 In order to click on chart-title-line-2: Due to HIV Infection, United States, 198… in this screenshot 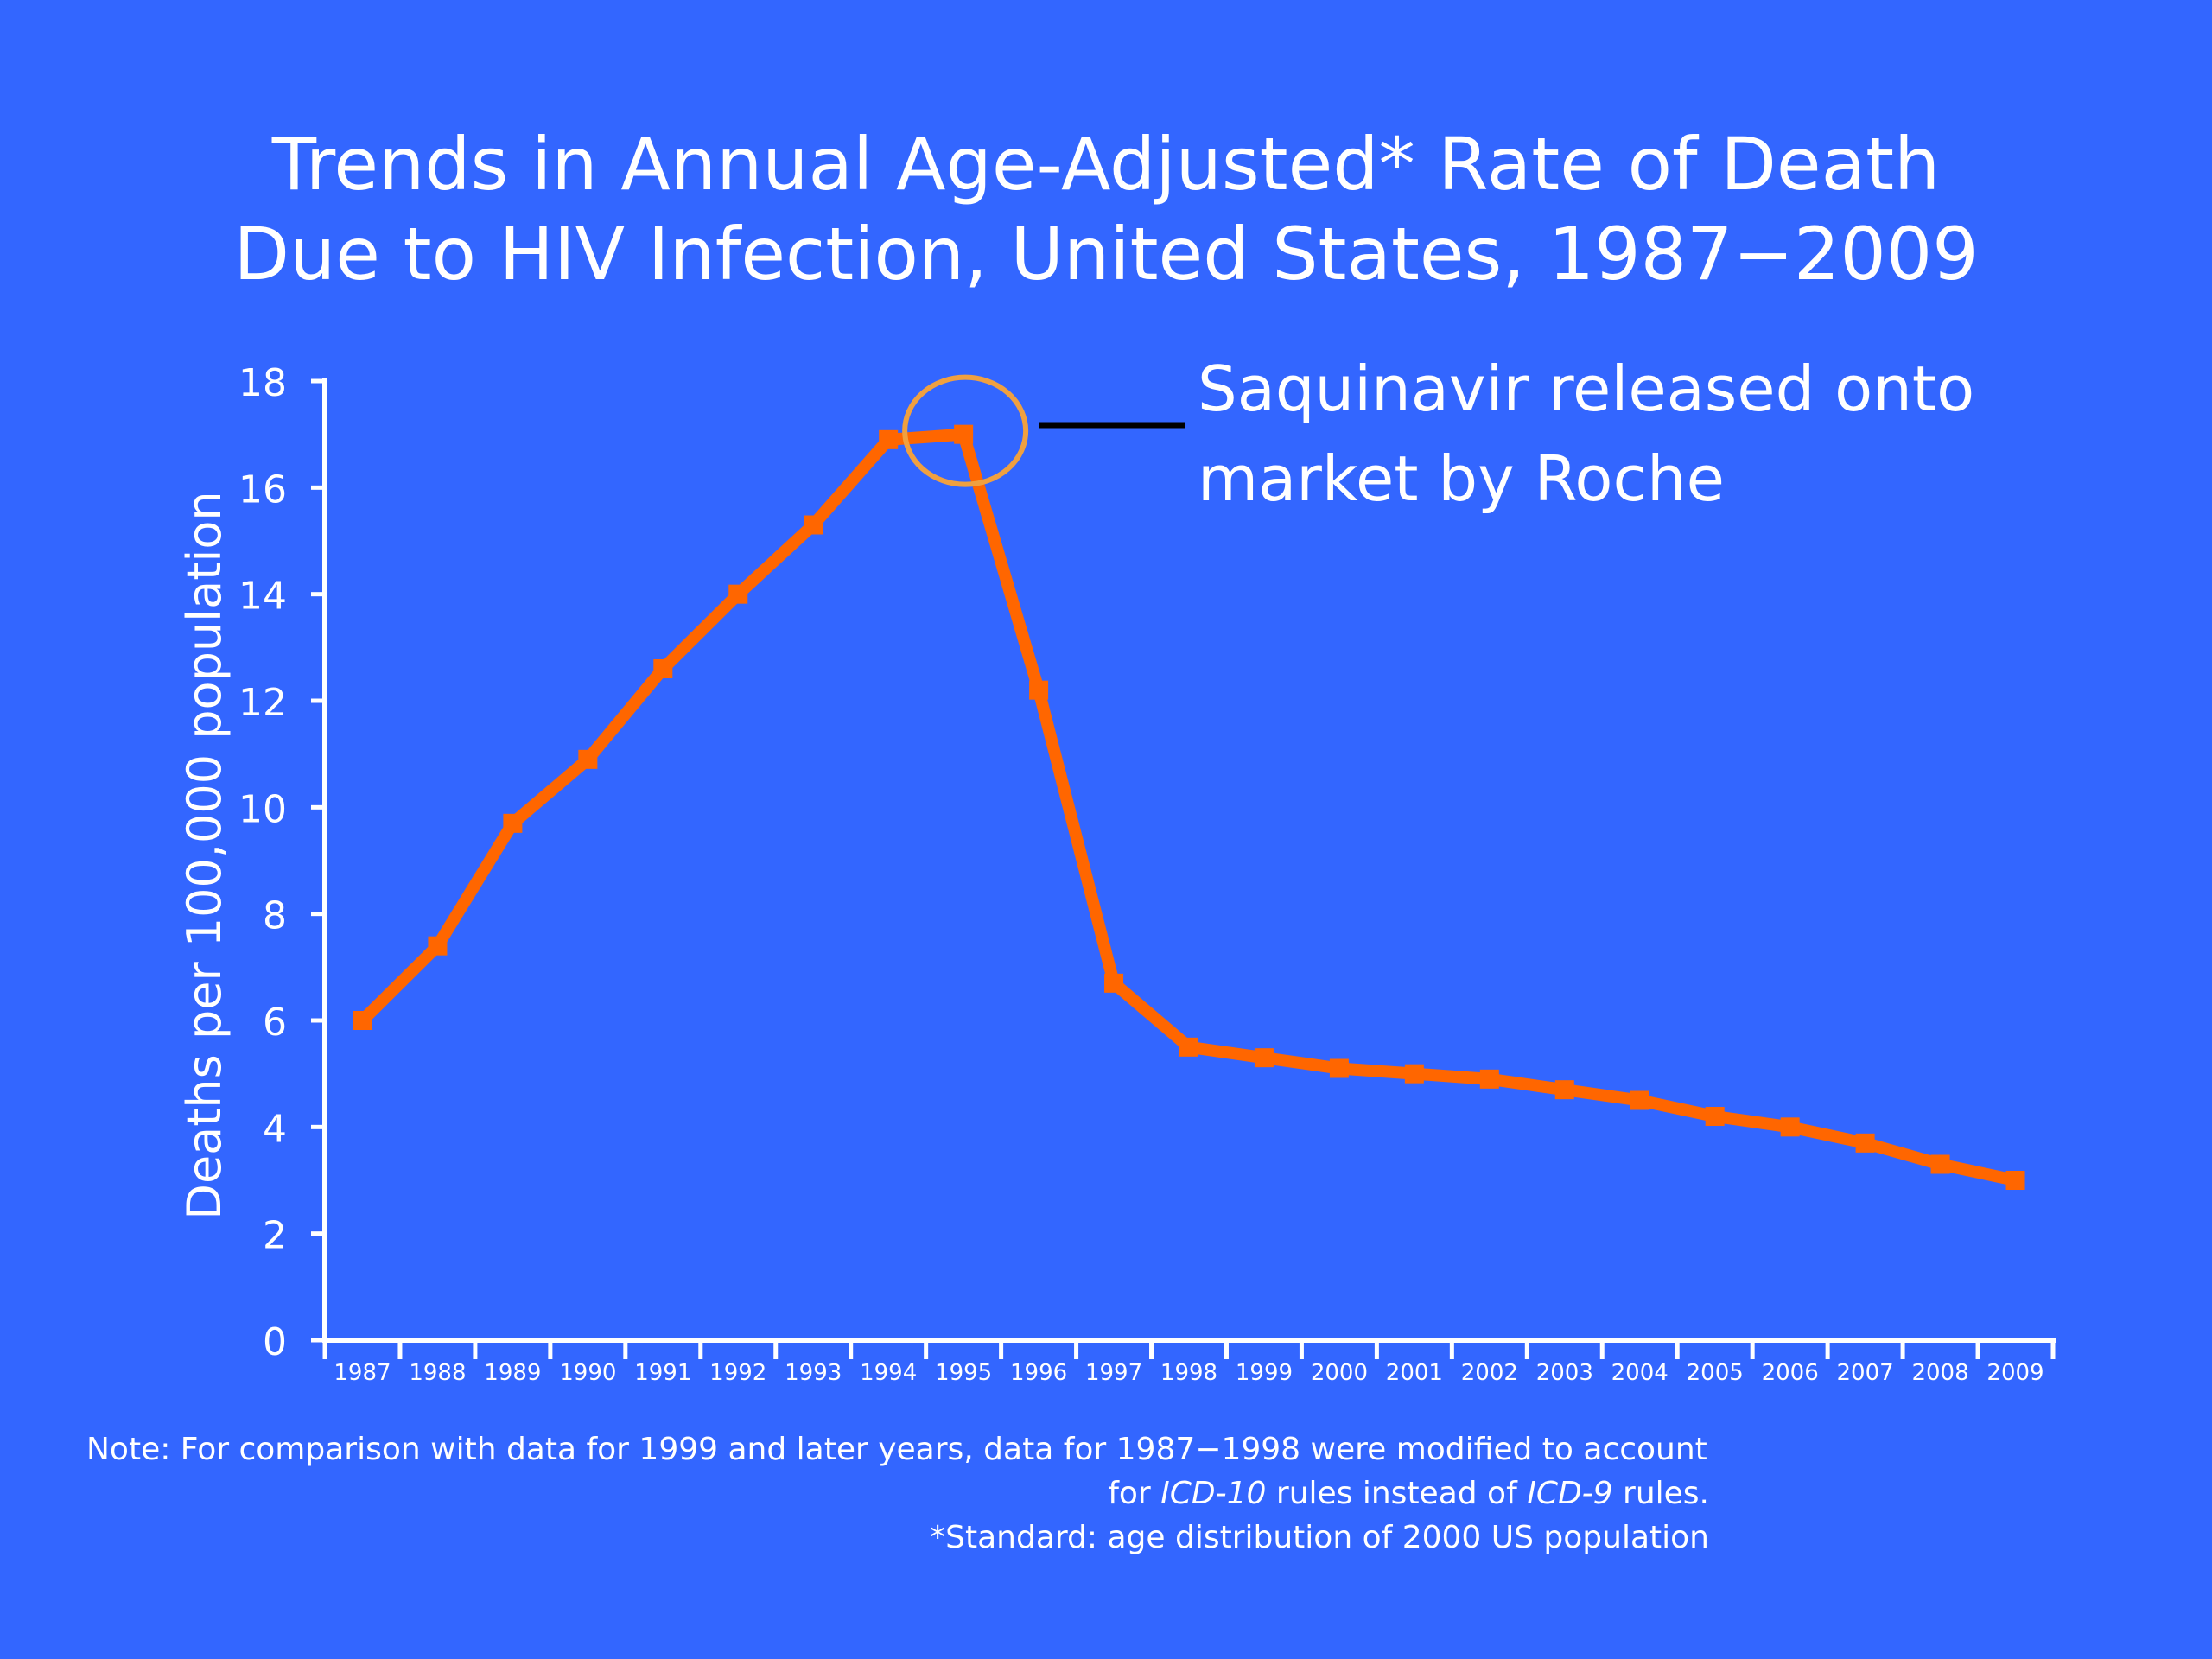, I will do `click(1106, 254)`.